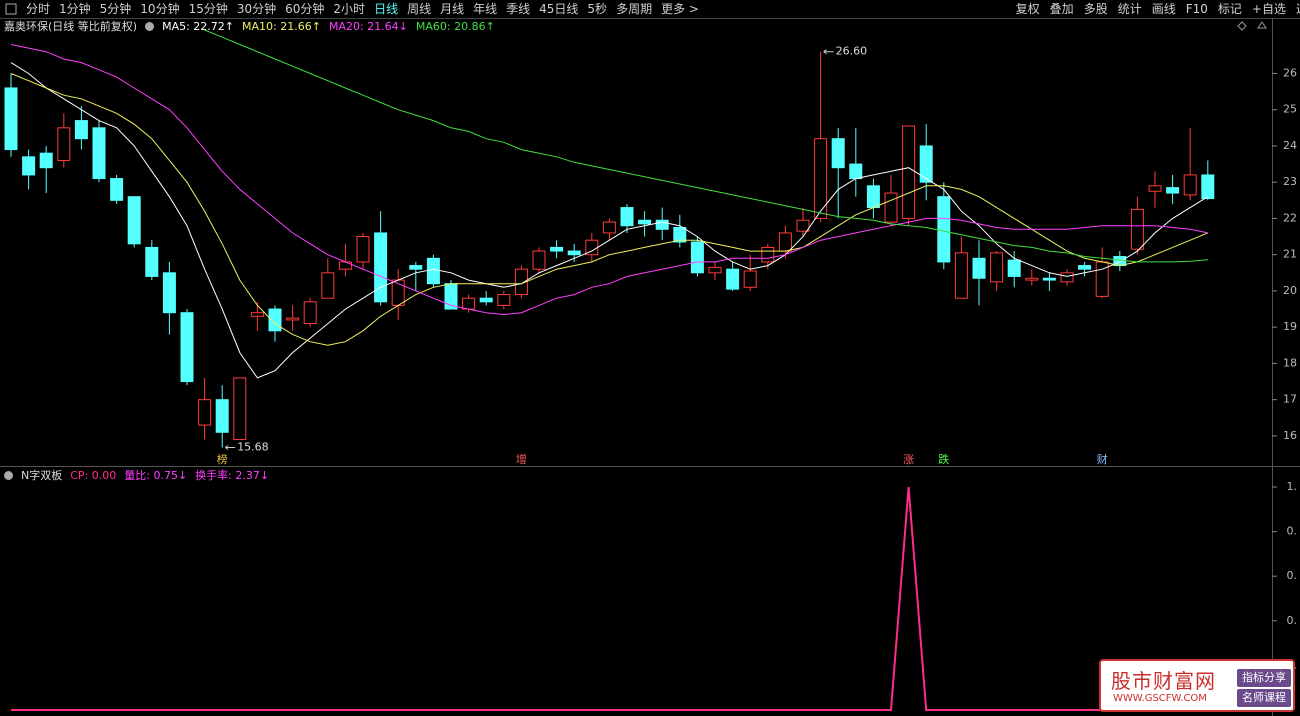  What do you see at coordinates (1061, 9) in the screenshot?
I see `toolbar-button: 叠加` at bounding box center [1061, 9].